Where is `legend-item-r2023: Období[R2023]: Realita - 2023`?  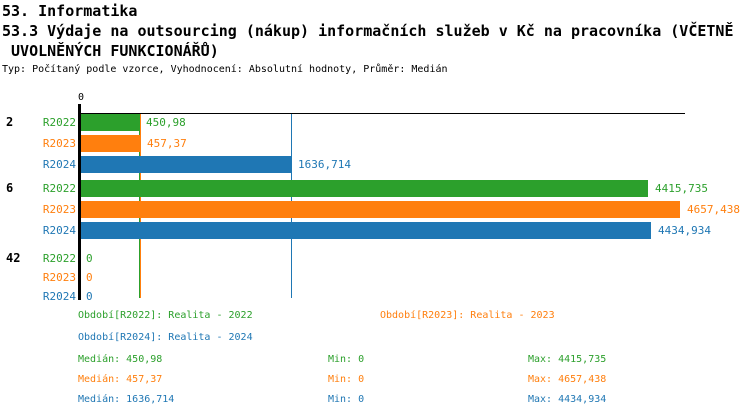 legend-item-r2023: Období[R2023]: Realita - 2023 is located at coordinates (467, 315).